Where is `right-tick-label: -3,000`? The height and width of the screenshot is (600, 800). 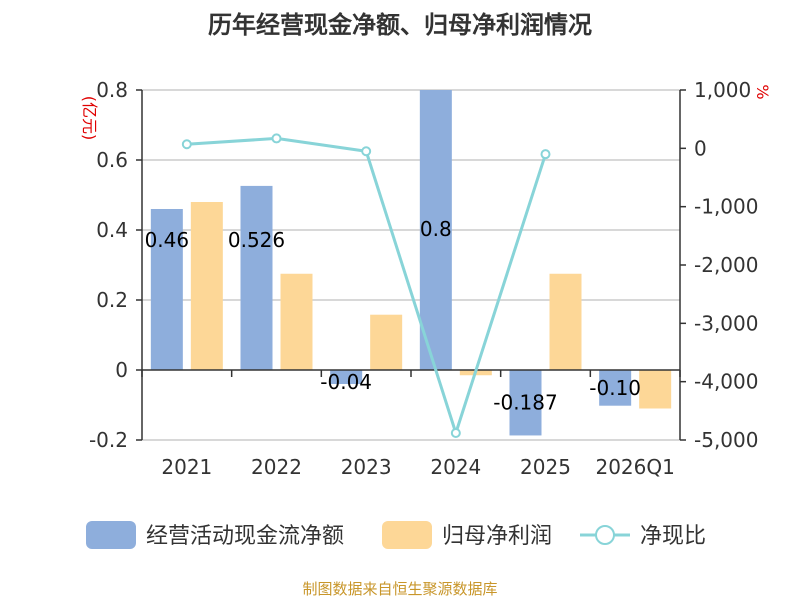 right-tick-label: -3,000 is located at coordinates (726, 323).